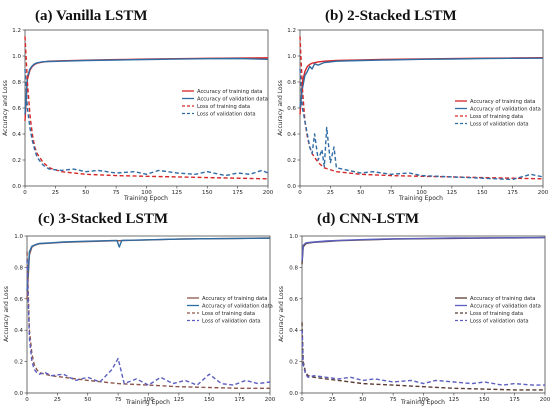 This screenshot has width=550, height=407. I want to click on chart-title: (c) 3-Stacked LSTM, so click(103, 219).